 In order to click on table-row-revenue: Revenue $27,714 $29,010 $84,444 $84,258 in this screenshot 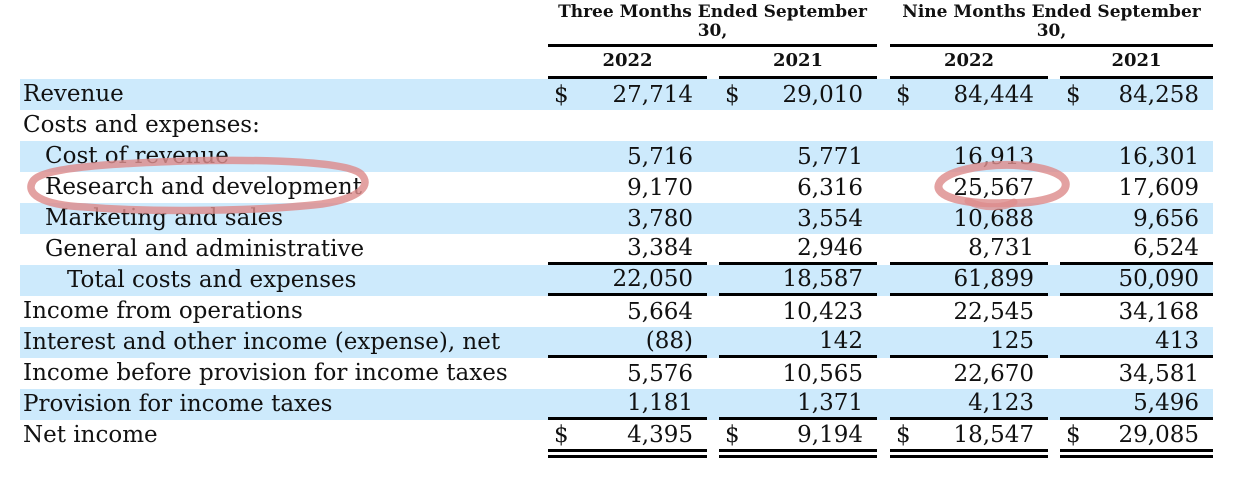, I will do `click(616, 94)`.